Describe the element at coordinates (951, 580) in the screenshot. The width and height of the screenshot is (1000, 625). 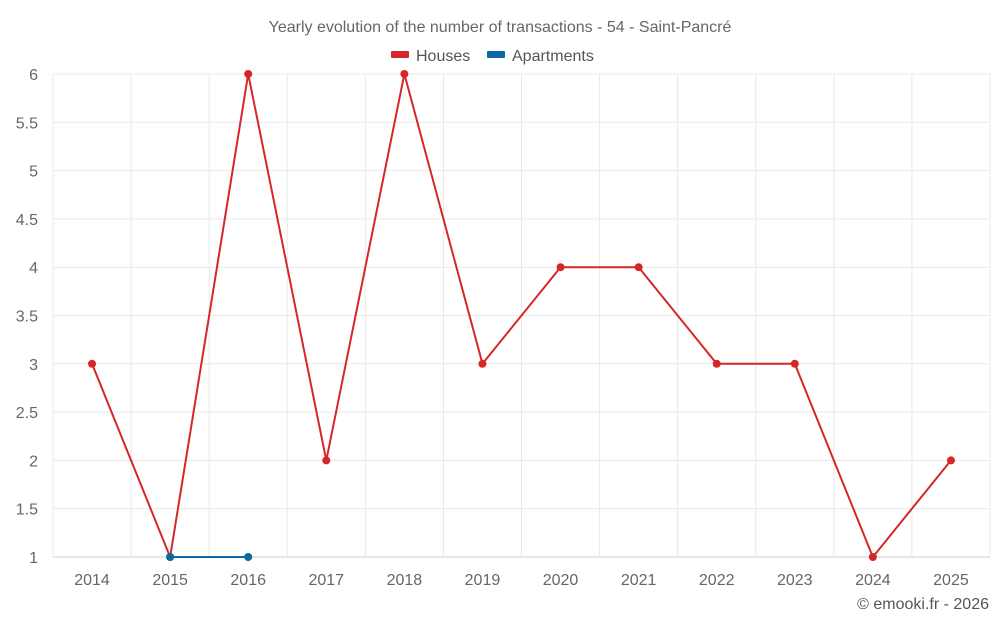
I see `x-tick-label: 2025` at that location.